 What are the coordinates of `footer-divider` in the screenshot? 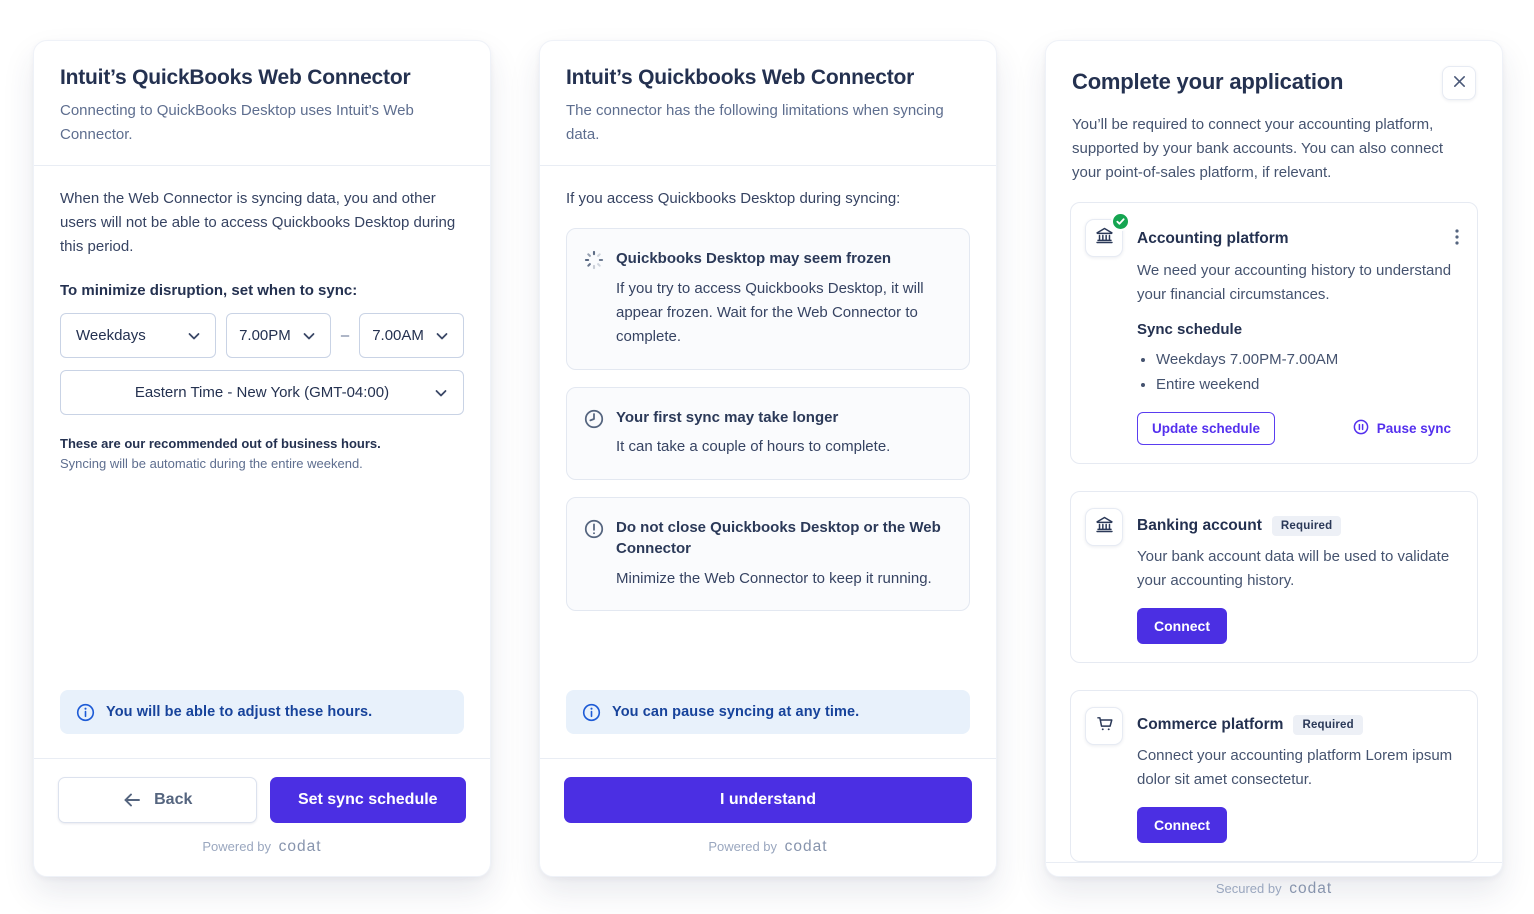 It's located at (1274, 863).